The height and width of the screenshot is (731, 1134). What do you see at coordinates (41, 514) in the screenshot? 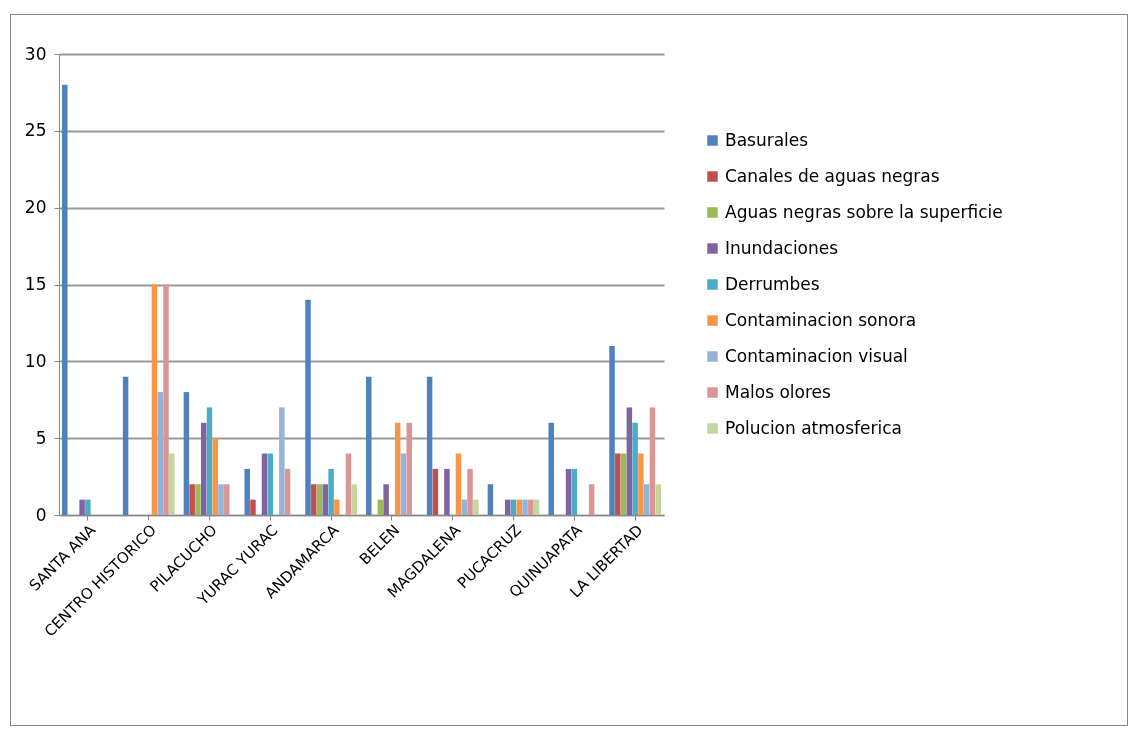
I see `y-tick-label: 0` at bounding box center [41, 514].